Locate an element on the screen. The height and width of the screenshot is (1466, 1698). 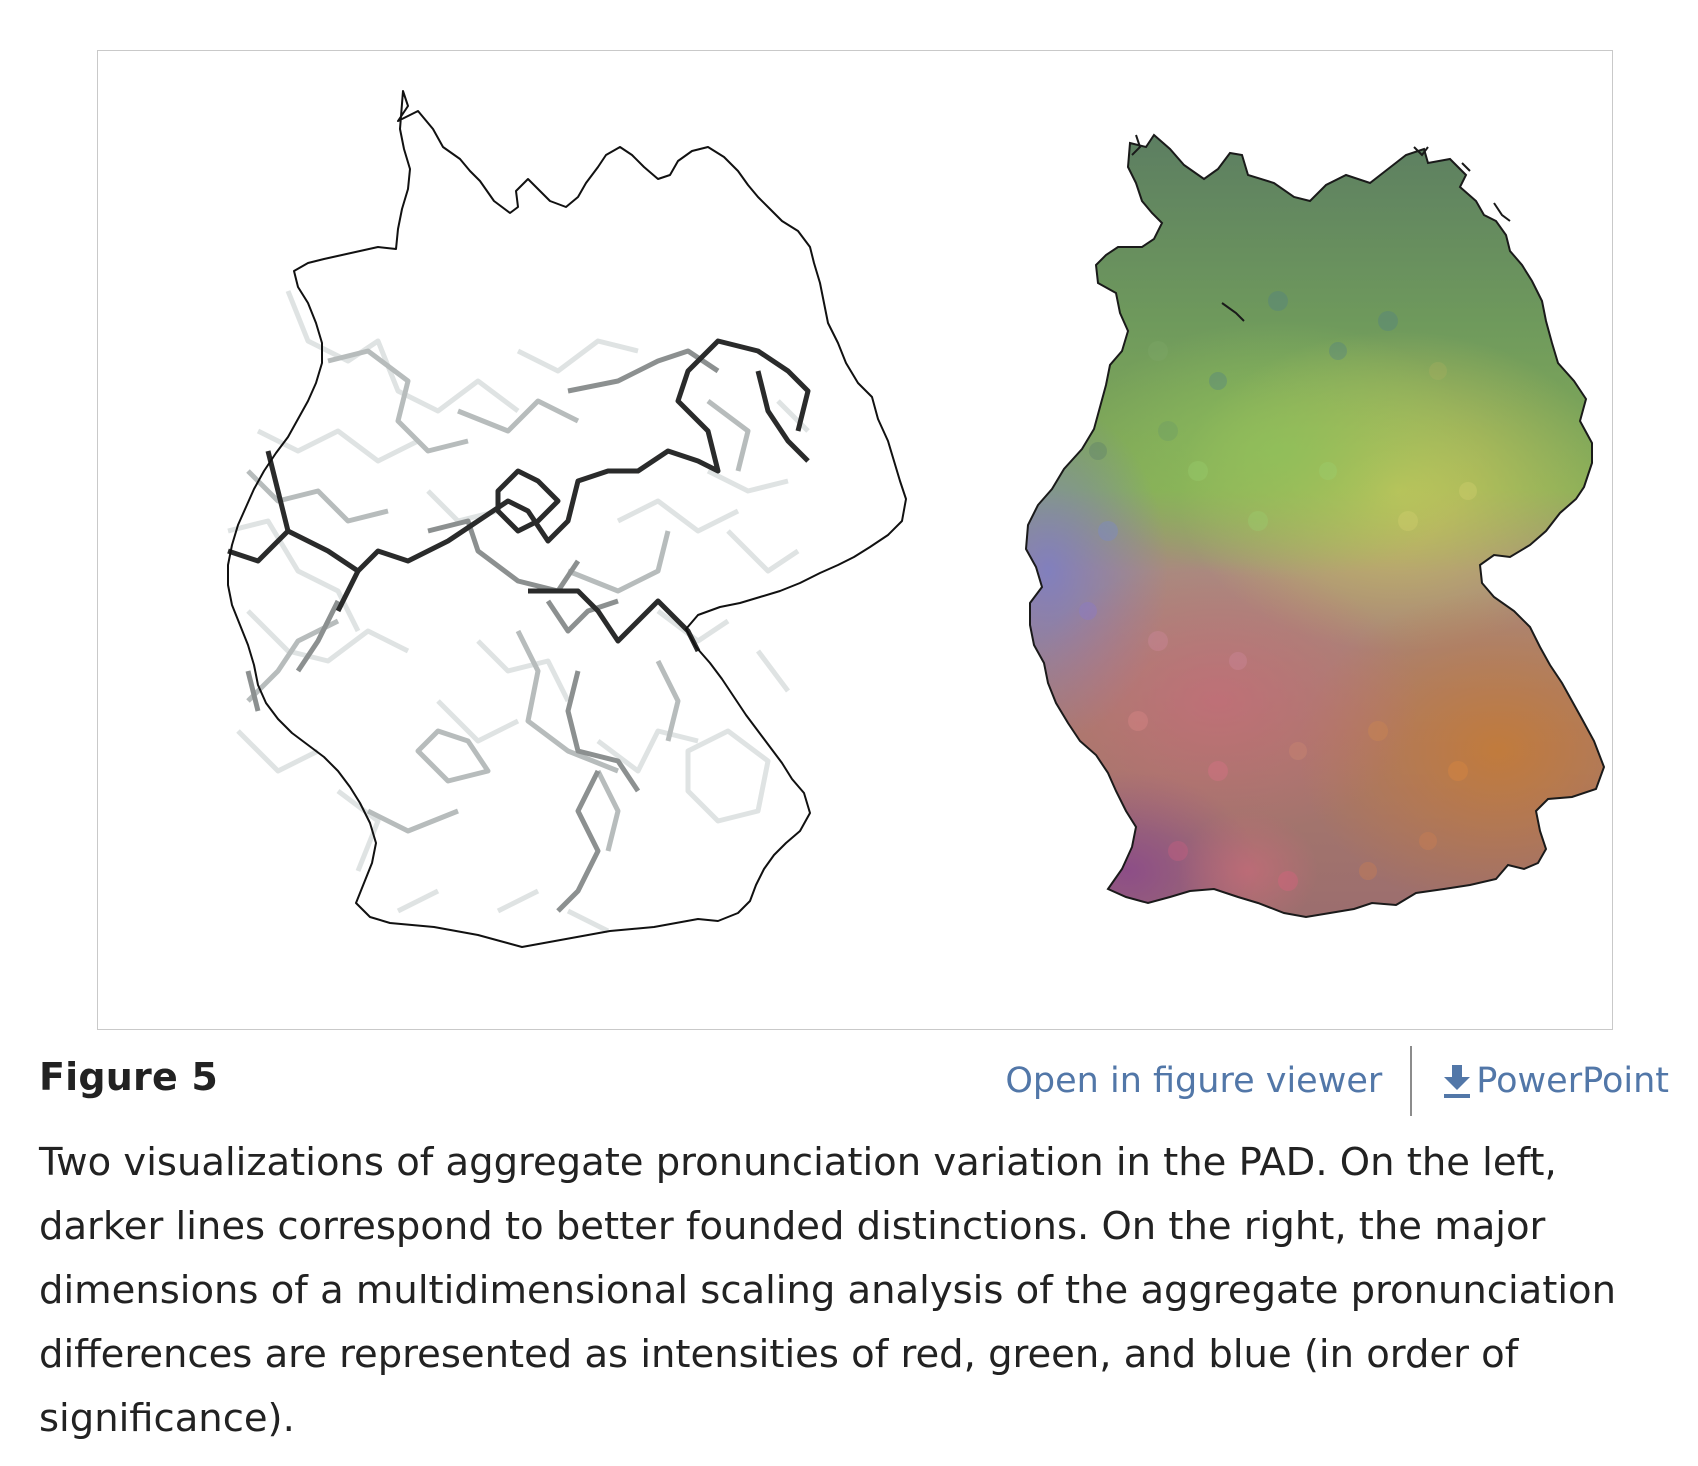
powerpoint-download-link: PowerPoint is located at coordinates (1554, 1081).